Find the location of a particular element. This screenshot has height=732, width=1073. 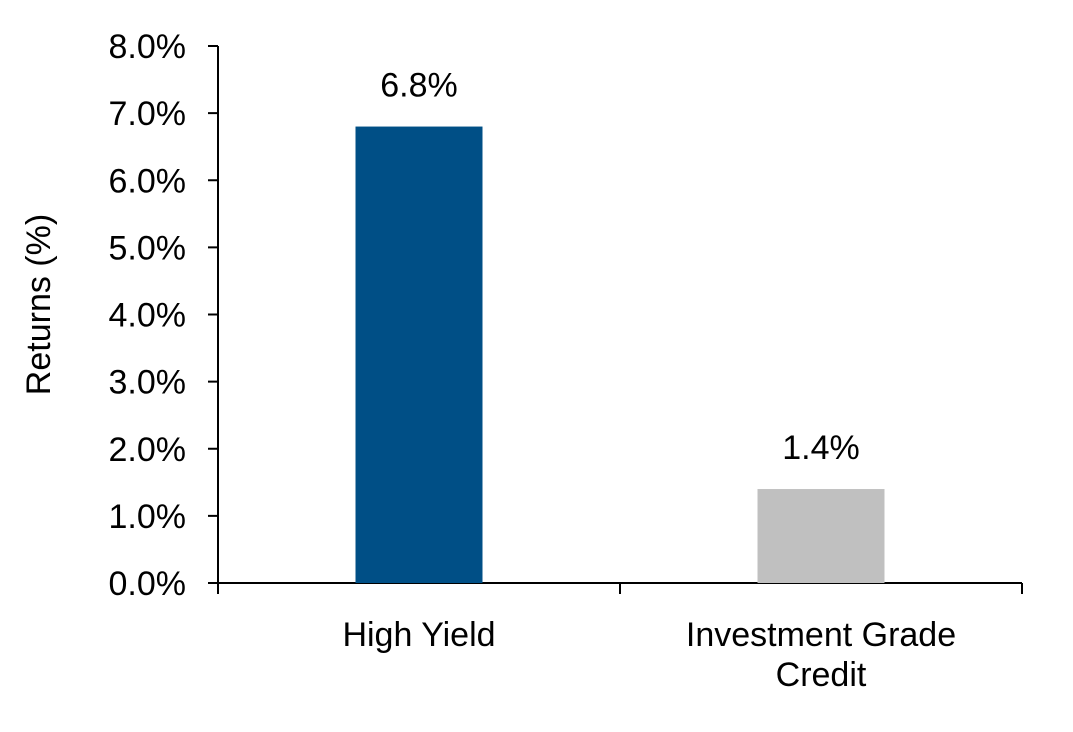

y-tick-label: 5.0% is located at coordinates (148, 248).